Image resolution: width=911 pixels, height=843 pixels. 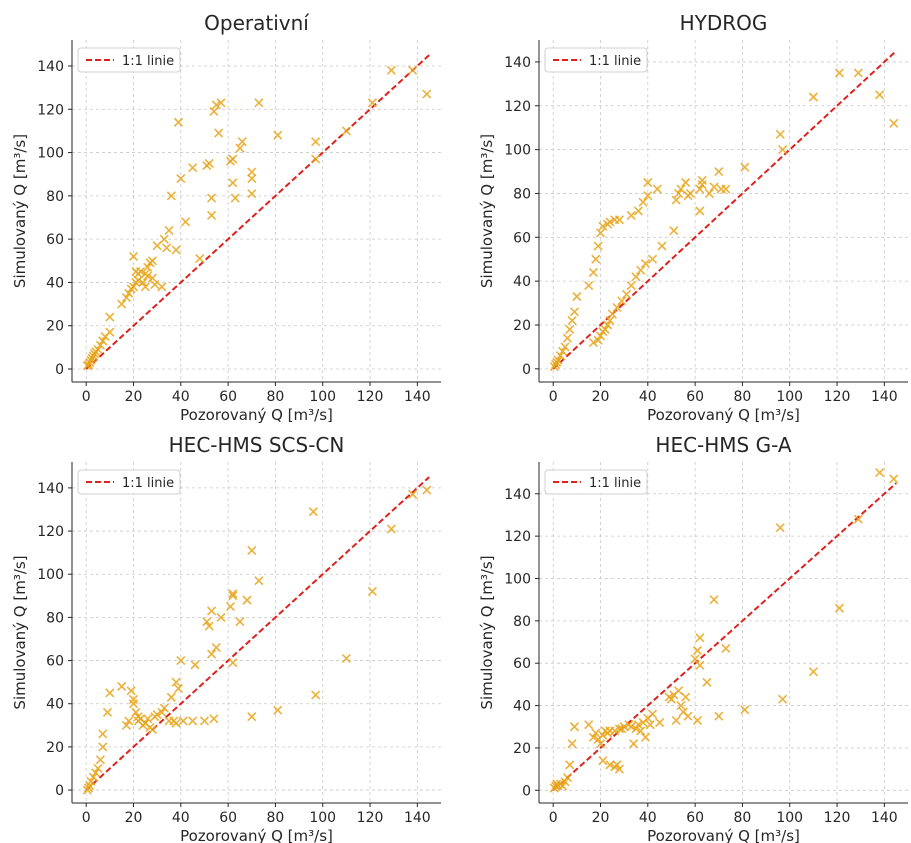 What do you see at coordinates (615, 483) in the screenshot?
I see `legend-label: 1:1 linie` at bounding box center [615, 483].